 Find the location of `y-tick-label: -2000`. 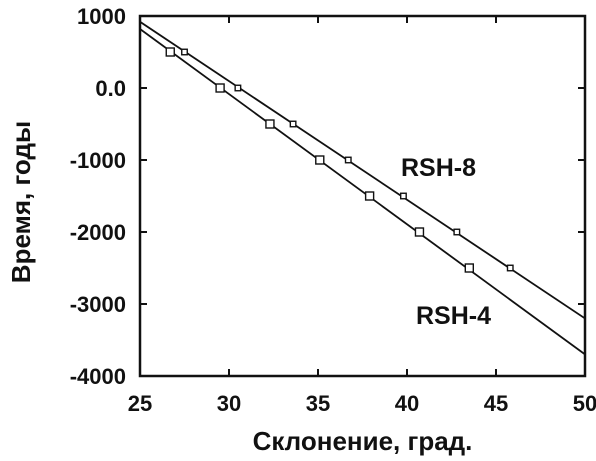

y-tick-label: -2000 is located at coordinates (98, 232).